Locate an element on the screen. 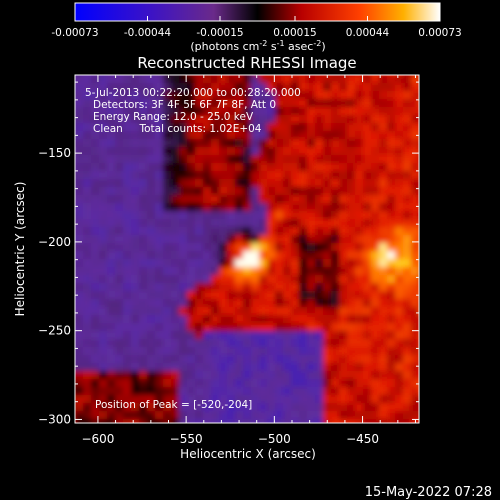 The width and height of the screenshot is (500, 500). y-axis-label: Heliocentric Y (arcsec) is located at coordinates (20, 249).